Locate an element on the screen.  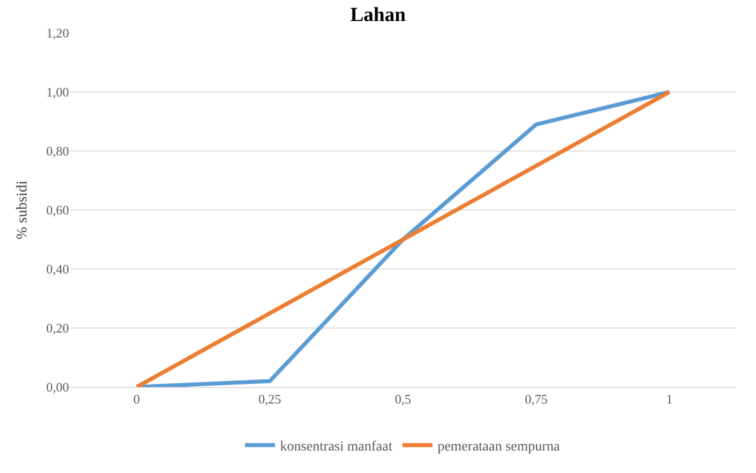
x-tick-label: 0,25 is located at coordinates (270, 399).